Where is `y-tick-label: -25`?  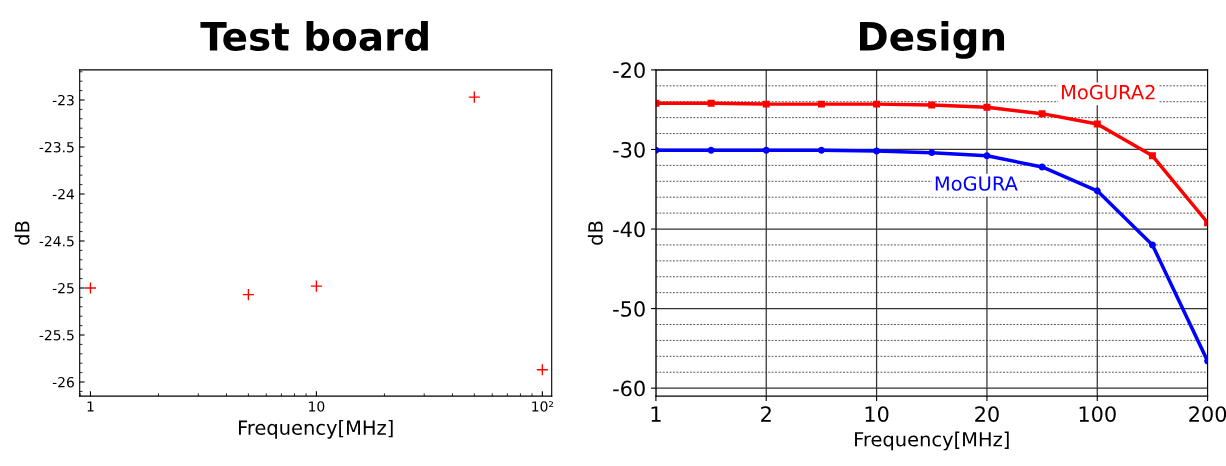 y-tick-label: -25 is located at coordinates (63, 288).